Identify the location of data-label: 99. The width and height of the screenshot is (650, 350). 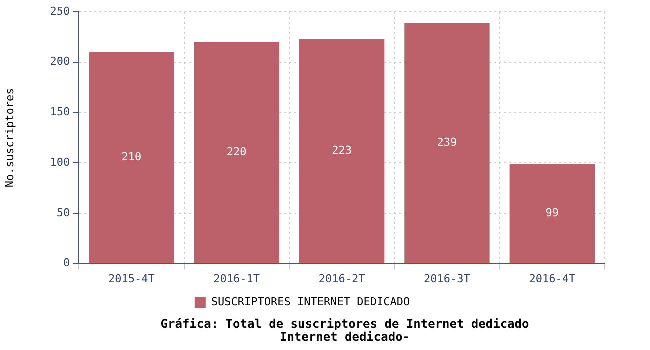
(553, 213).